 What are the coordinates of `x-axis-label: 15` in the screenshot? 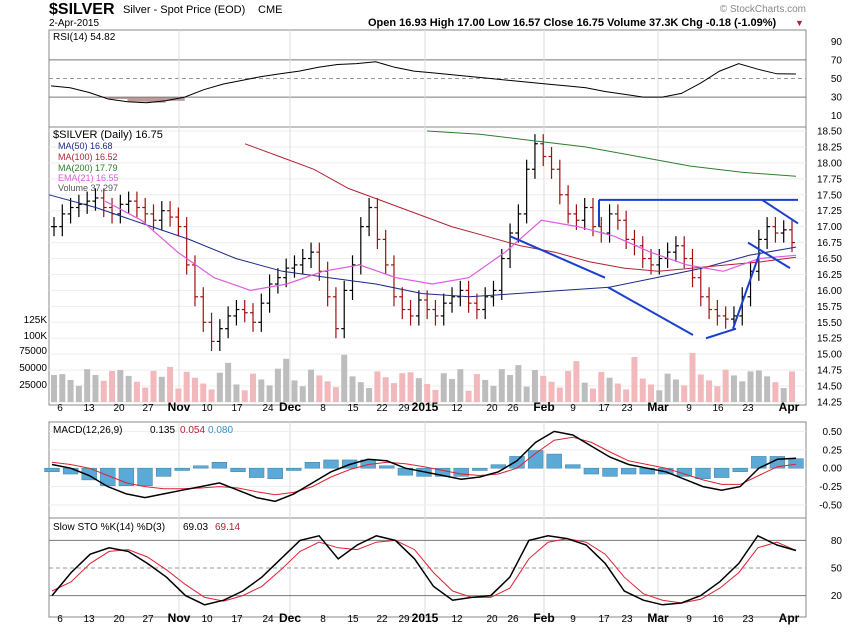 It's located at (353, 619).